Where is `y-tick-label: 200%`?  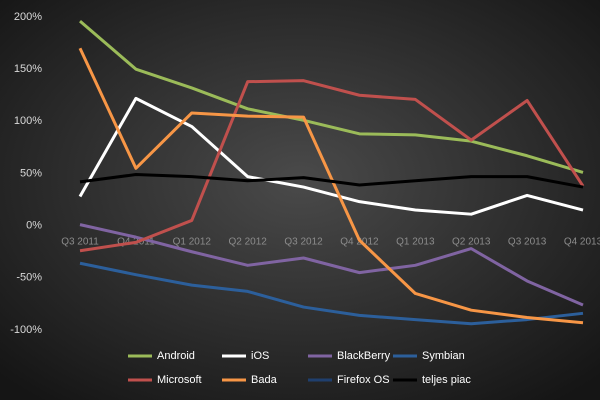
y-tick-label: 200% is located at coordinates (28, 17).